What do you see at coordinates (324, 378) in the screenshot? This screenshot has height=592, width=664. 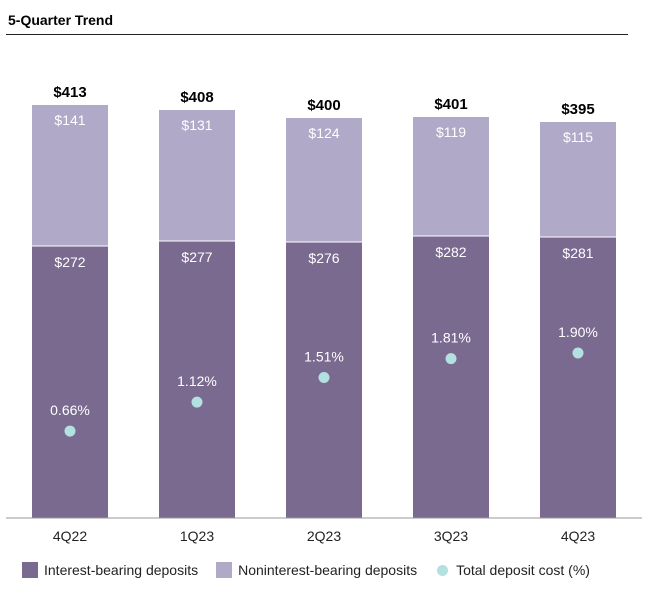 I see `cost-point-2Q23` at bounding box center [324, 378].